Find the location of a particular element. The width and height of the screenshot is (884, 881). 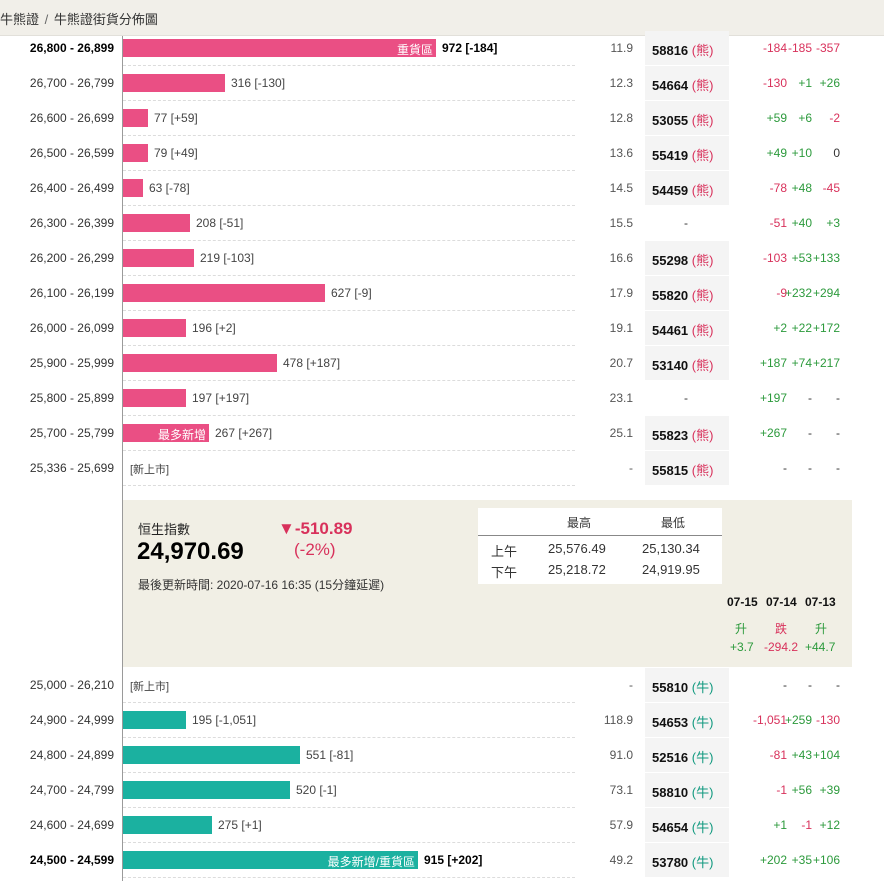

quantity-label: 219 [-103] is located at coordinates (227, 258).